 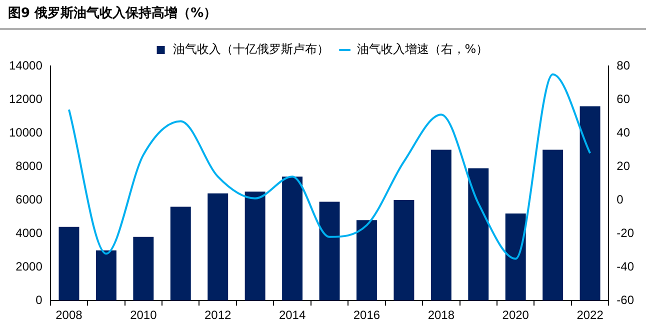 I want to click on chart-title: 图9 俄罗斯油气收入保持高增（%）, so click(x=323, y=15).